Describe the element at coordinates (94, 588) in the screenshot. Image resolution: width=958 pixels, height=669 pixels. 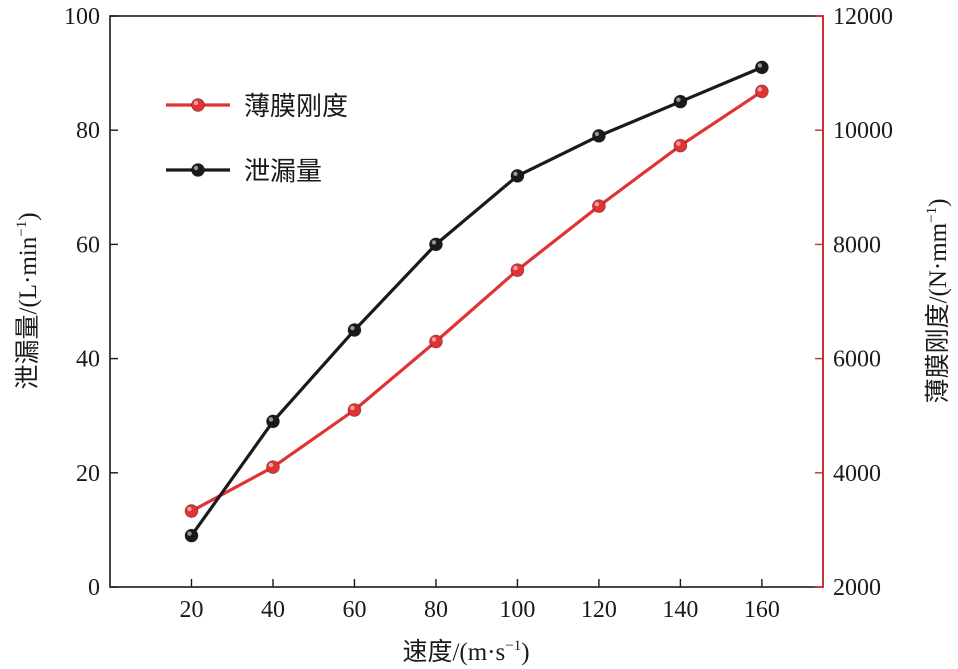
I see `left-tick-label: 0` at that location.